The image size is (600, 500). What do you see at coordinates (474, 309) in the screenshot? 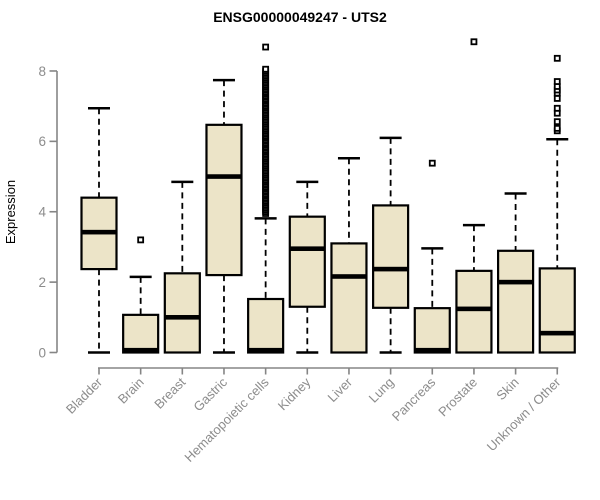
I see `median-prostate` at bounding box center [474, 309].